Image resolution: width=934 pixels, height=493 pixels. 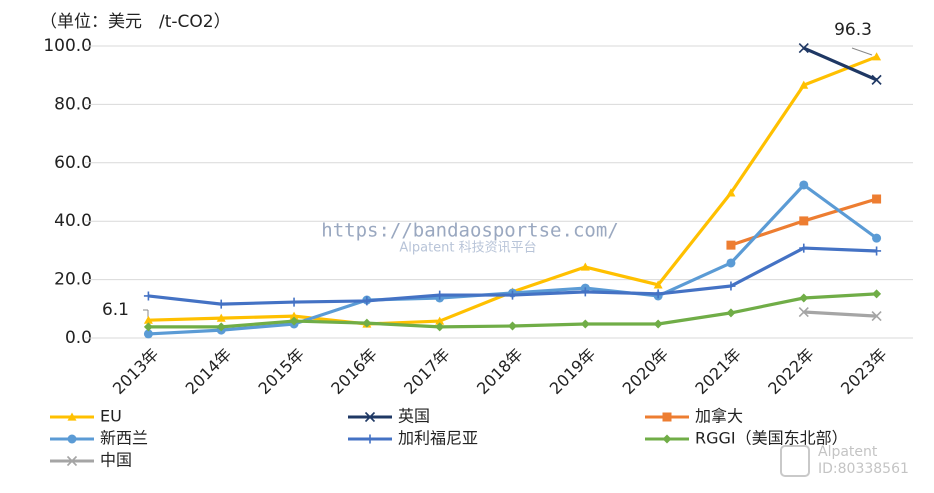 I want to click on watermark: Alpatent 科技资讯平台, so click(x=467, y=248).